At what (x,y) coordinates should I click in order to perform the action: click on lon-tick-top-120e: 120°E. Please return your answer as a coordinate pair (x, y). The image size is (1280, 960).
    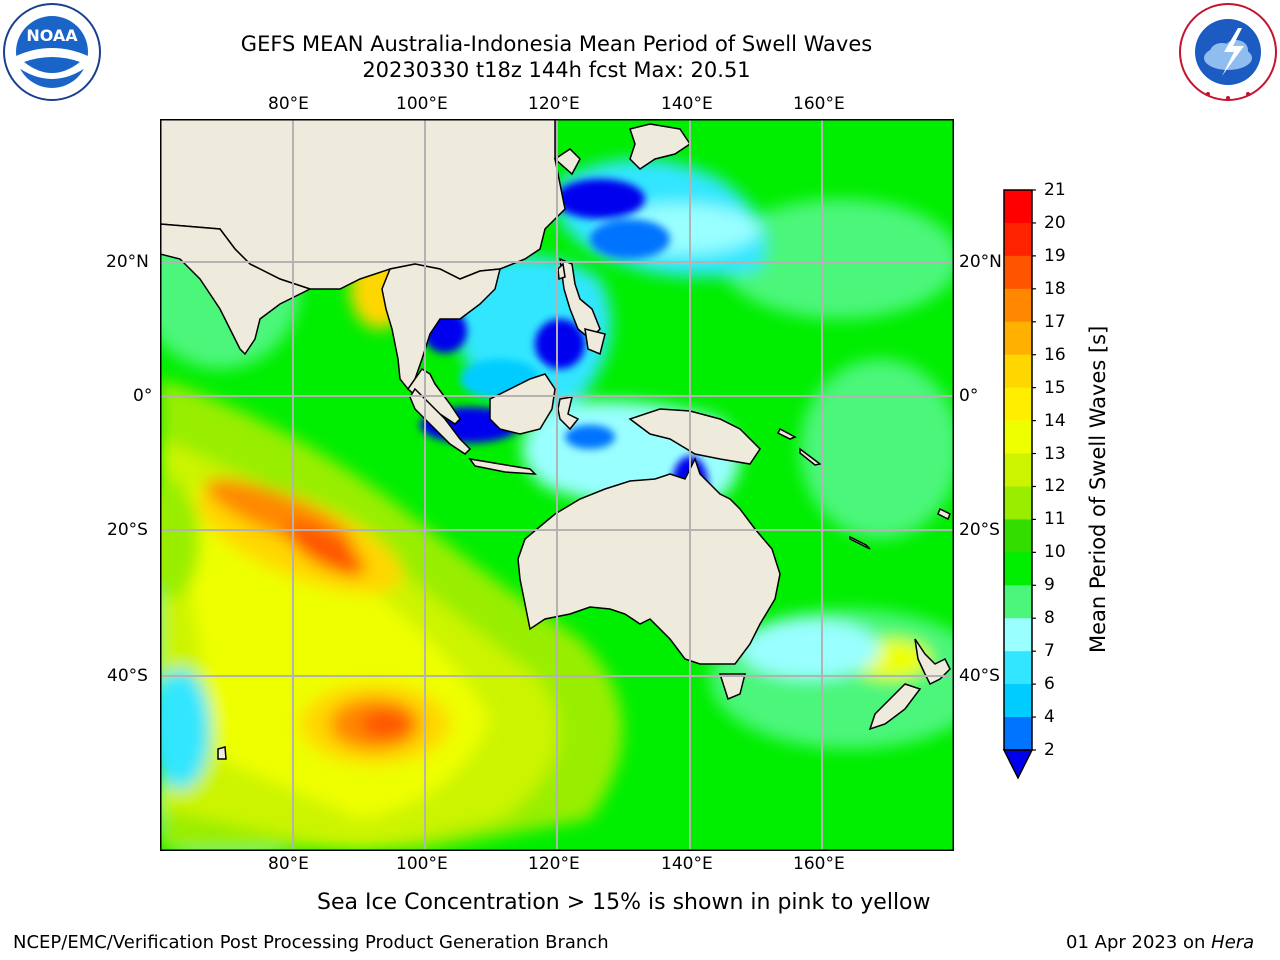
    Looking at the image, I should click on (554, 104).